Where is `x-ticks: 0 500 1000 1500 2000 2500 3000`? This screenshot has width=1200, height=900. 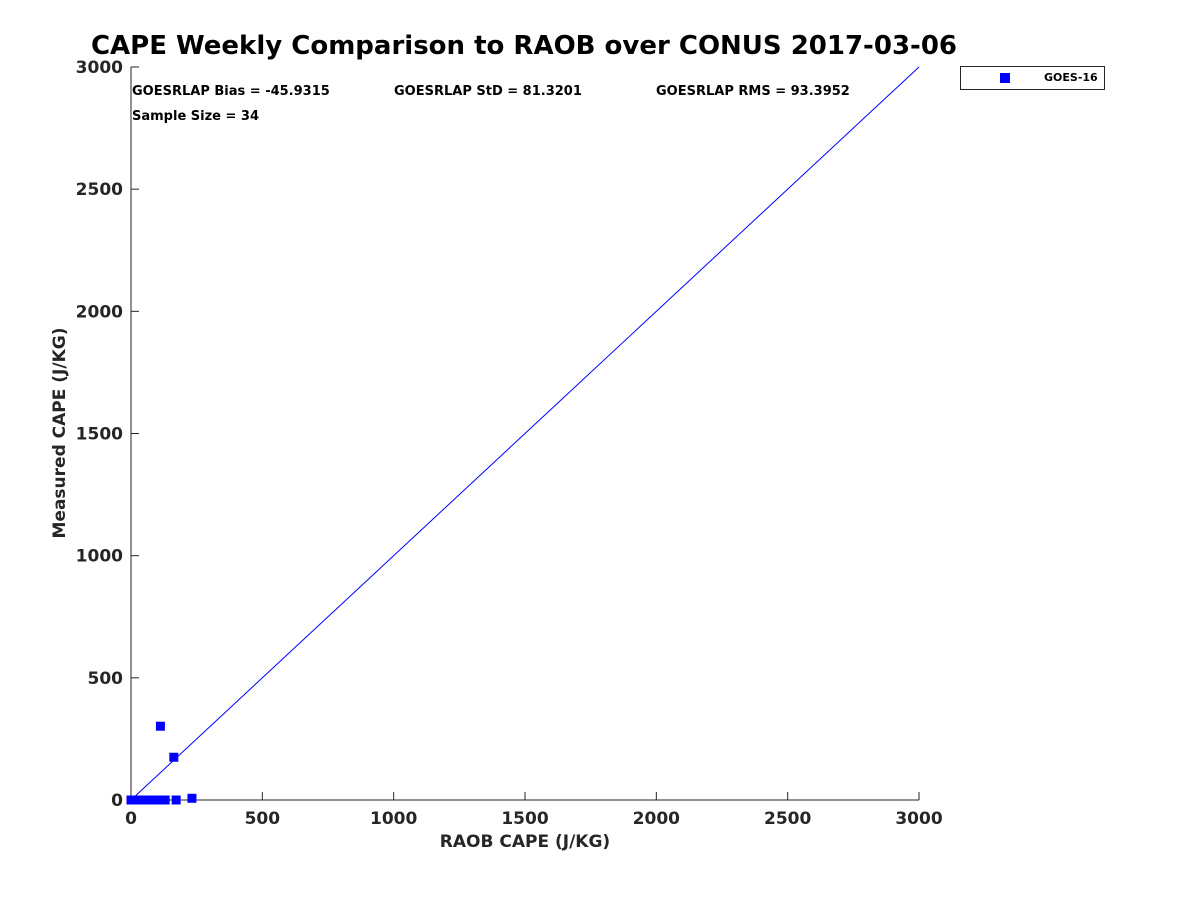 x-ticks: 0 500 1000 1500 2000 2500 3000 is located at coordinates (534, 810).